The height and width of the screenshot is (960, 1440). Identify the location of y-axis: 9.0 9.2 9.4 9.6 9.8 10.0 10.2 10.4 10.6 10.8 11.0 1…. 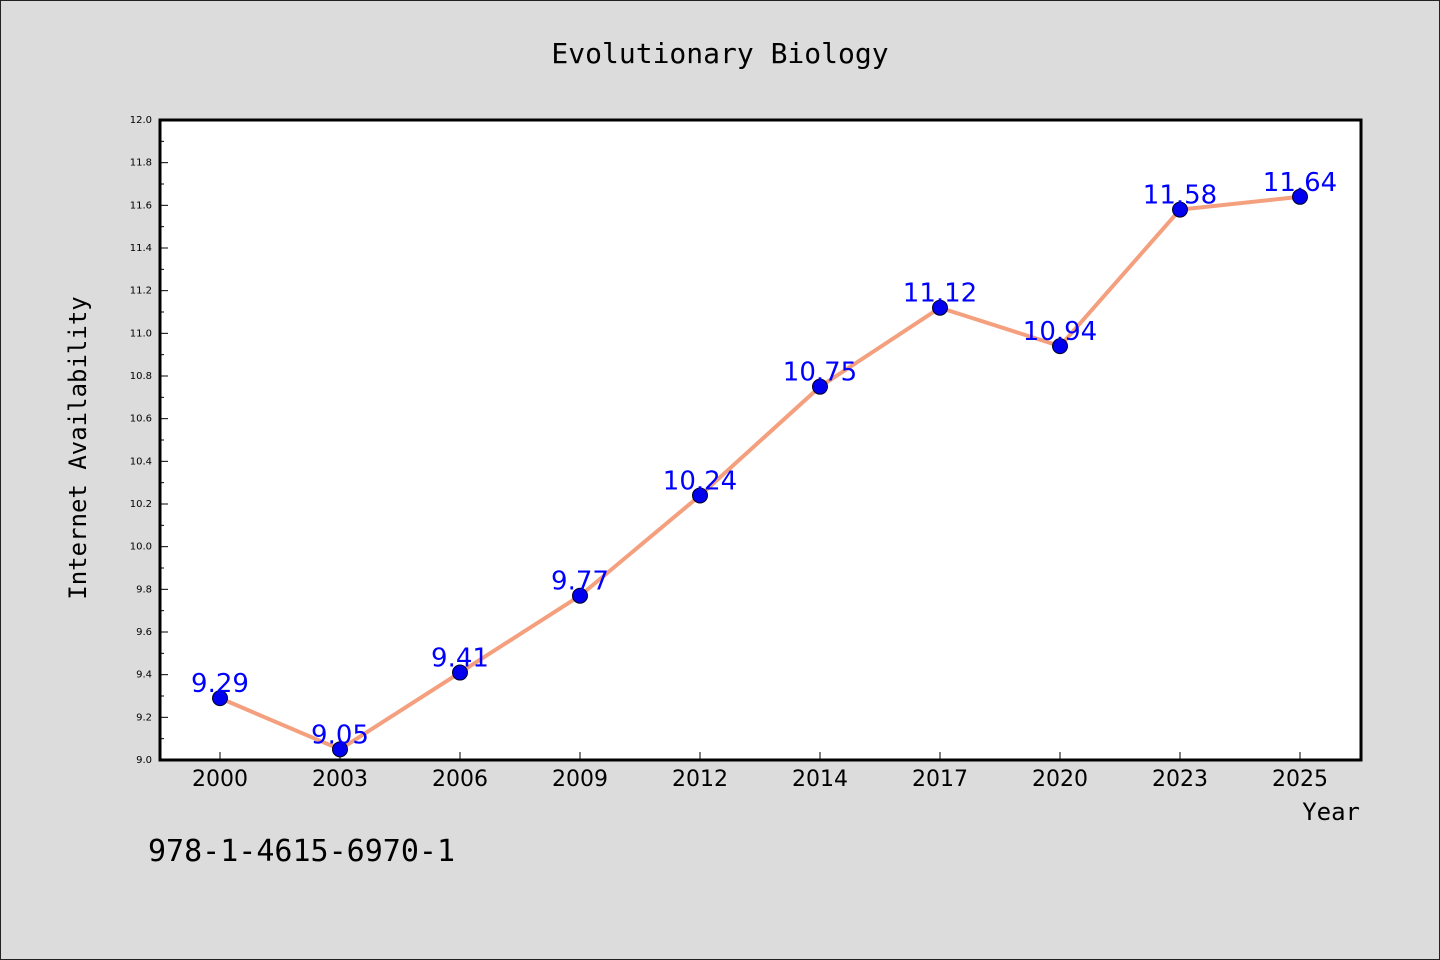
(149, 440).